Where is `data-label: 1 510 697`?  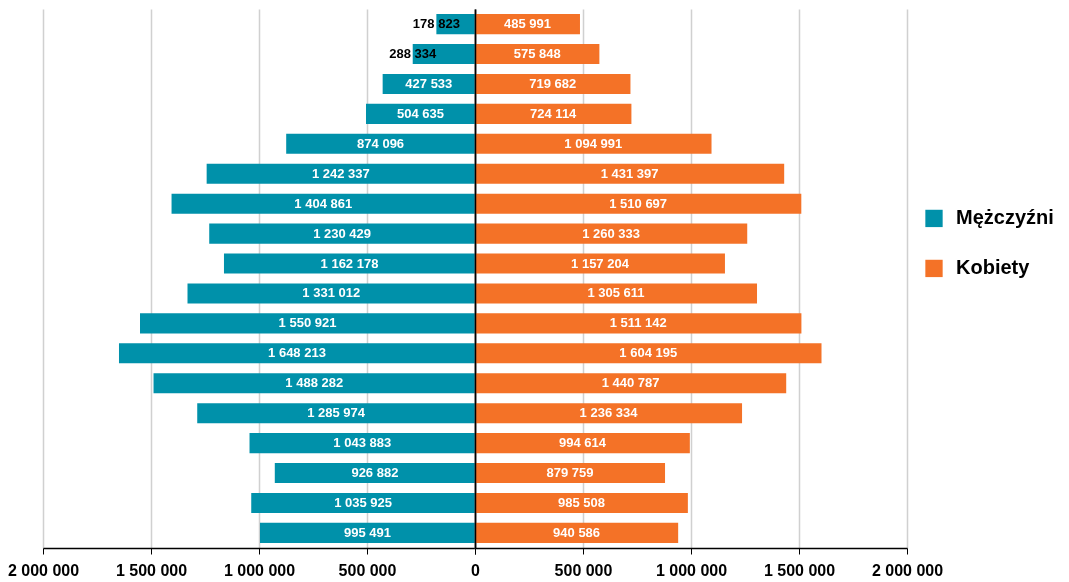 data-label: 1 510 697 is located at coordinates (638, 203).